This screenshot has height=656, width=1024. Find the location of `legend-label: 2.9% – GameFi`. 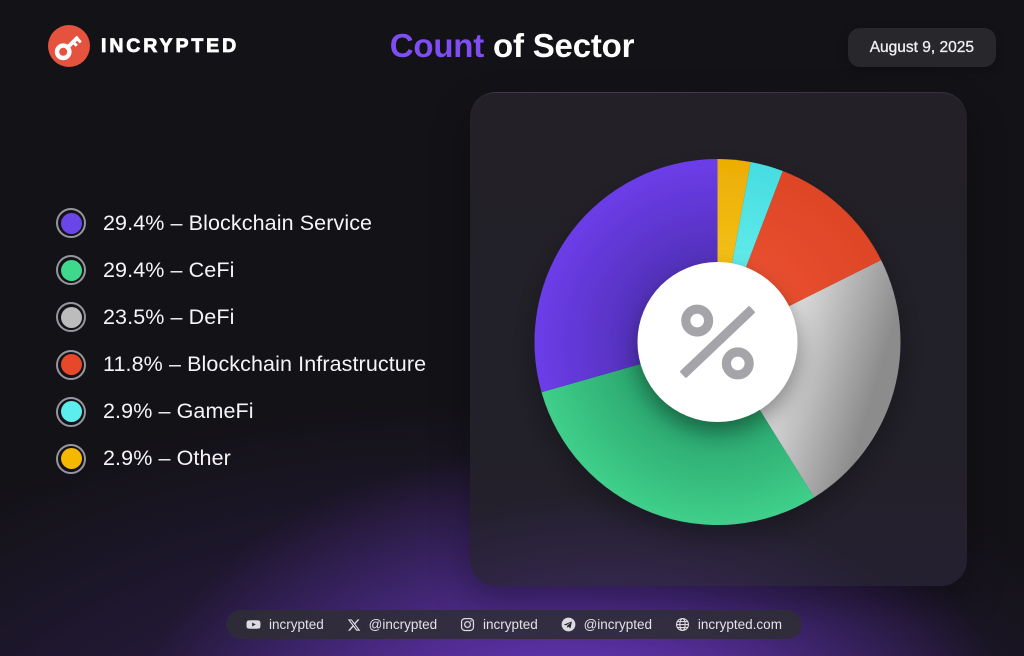

legend-label: 2.9% – GameFi is located at coordinates (178, 411).